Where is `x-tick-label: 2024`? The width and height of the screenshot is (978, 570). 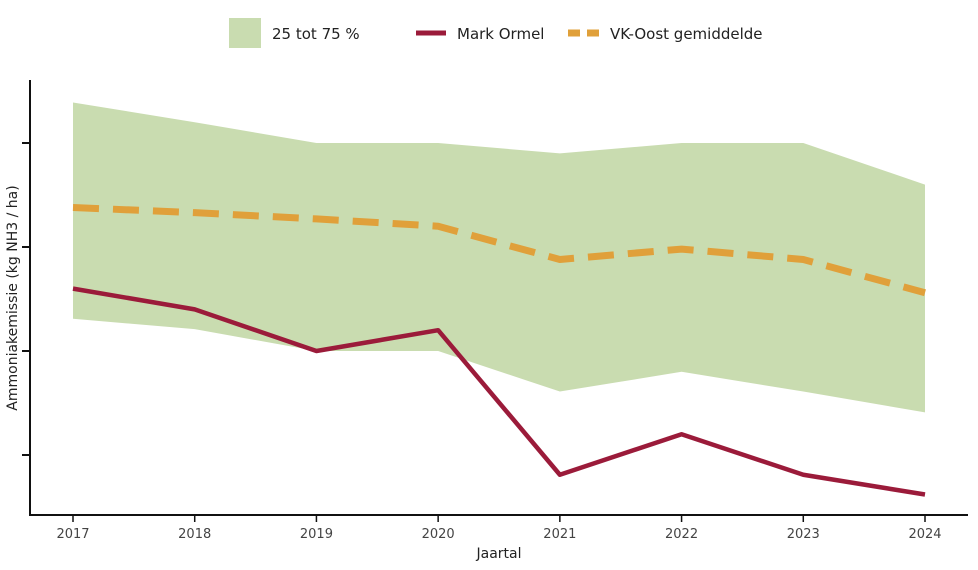 x-tick-label: 2024 is located at coordinates (924, 534).